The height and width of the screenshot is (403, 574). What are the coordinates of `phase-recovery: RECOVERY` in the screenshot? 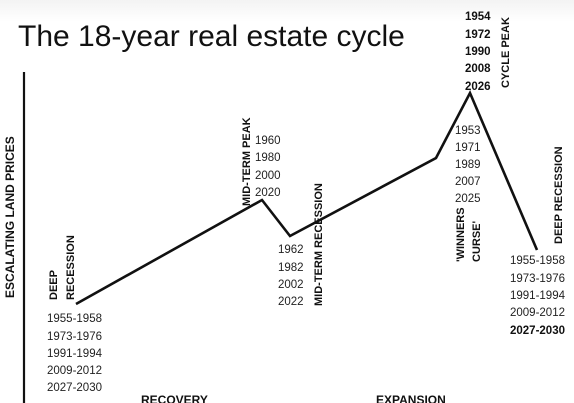 It's located at (174, 398).